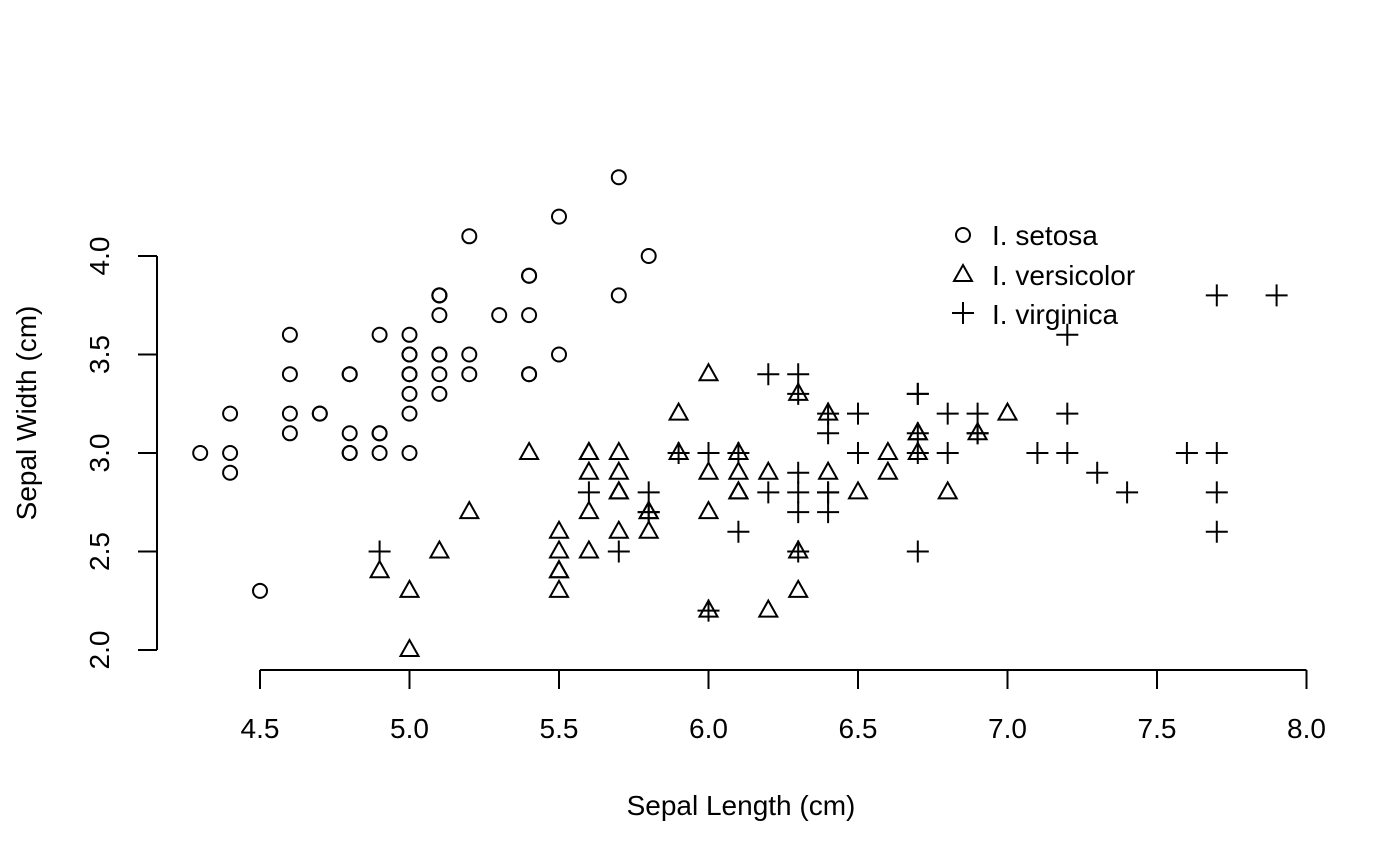 The width and height of the screenshot is (1400, 865). Describe the element at coordinates (741, 805) in the screenshot. I see `x-axis-title: Sepal Length (cm)` at that location.